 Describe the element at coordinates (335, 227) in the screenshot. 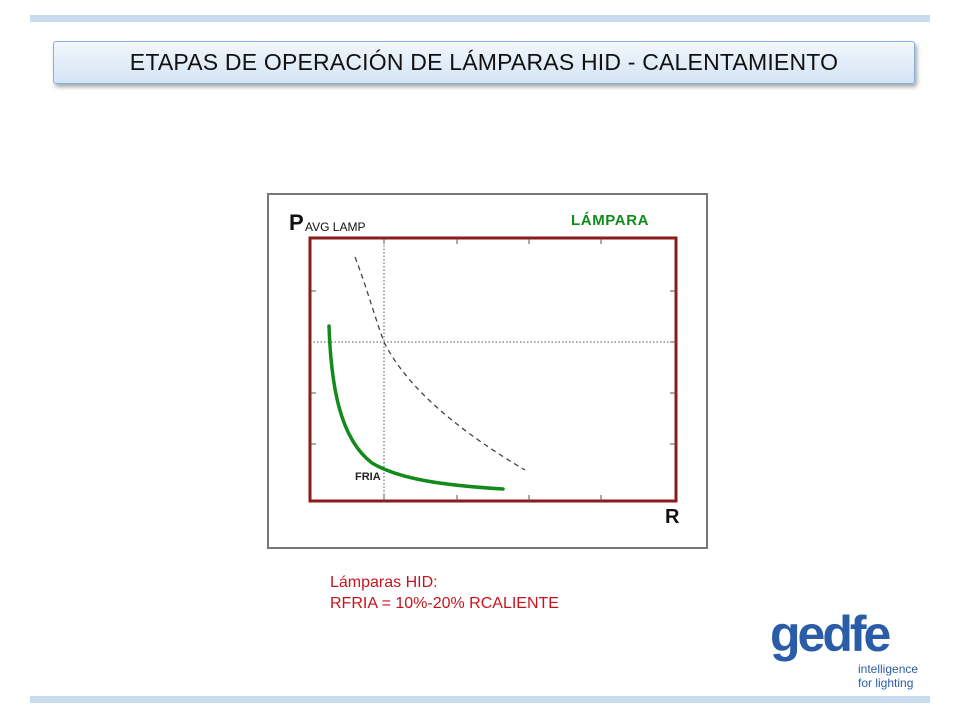

I see `y-axis-label-sub: AVG LAMP` at that location.